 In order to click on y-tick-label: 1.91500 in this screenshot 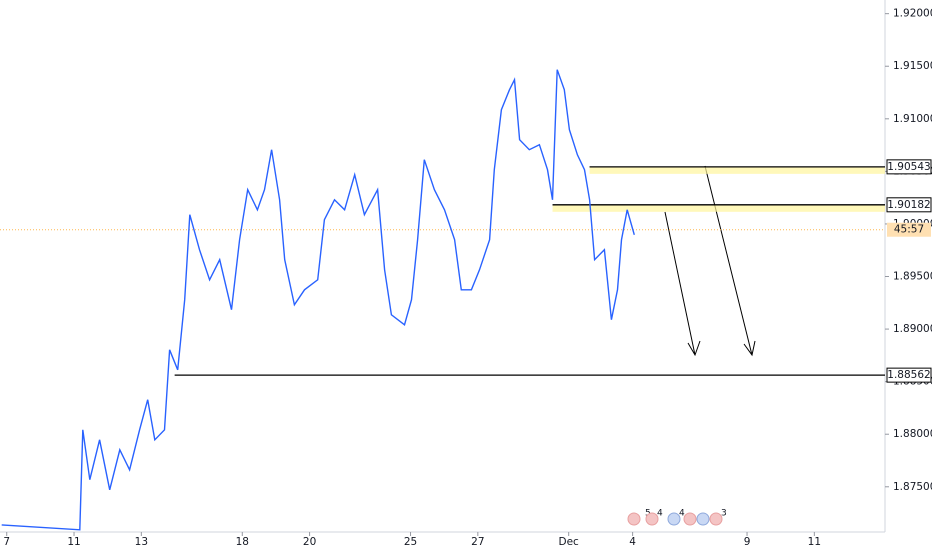, I will do `click(912, 66)`.